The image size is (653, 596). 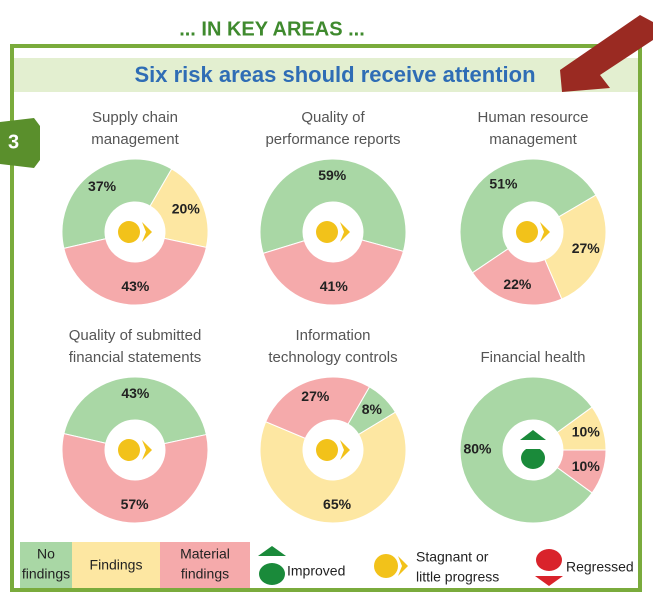 What do you see at coordinates (503, 184) in the screenshot?
I see `value-label: 51%` at bounding box center [503, 184].